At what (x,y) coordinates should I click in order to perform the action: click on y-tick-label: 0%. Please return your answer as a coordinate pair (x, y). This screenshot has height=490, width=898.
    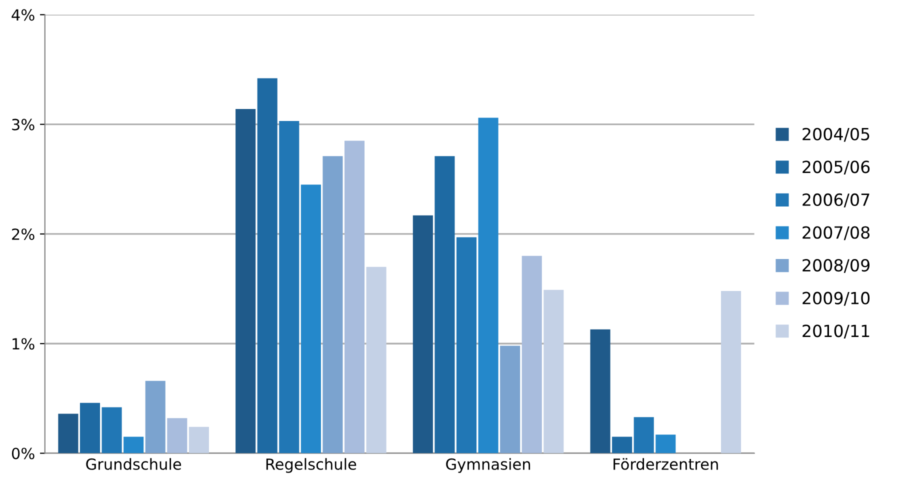
    Looking at the image, I should click on (23, 454).